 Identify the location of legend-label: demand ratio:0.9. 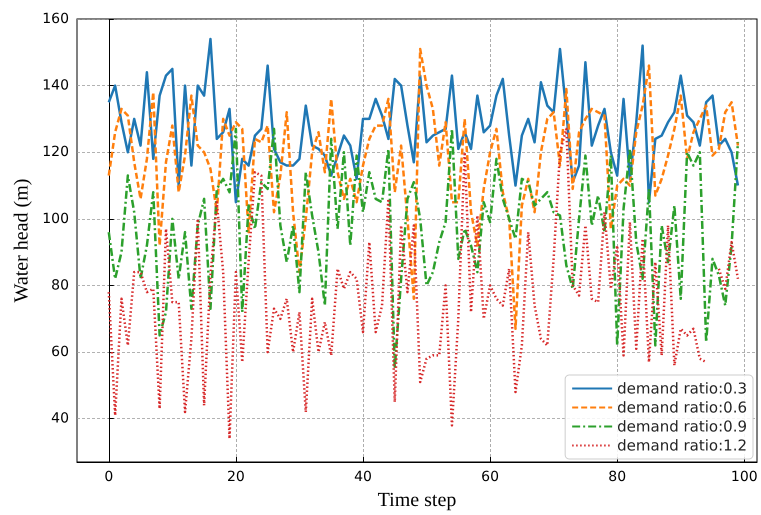
(682, 427).